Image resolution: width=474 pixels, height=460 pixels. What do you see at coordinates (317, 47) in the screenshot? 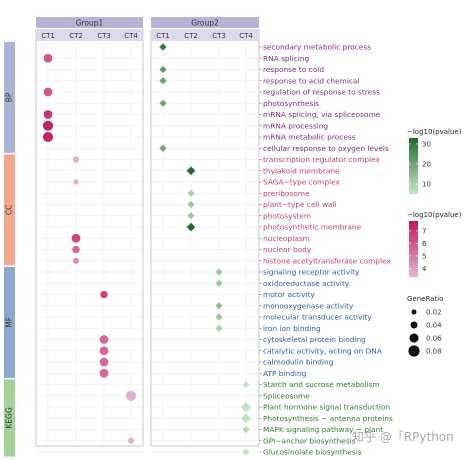
I see `term-label: secondary metabolic process` at bounding box center [317, 47].